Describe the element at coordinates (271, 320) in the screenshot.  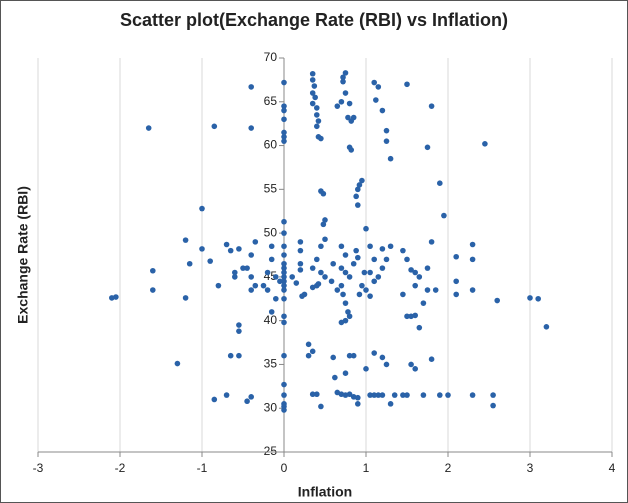
I see `y-tick-label: 40` at that location.